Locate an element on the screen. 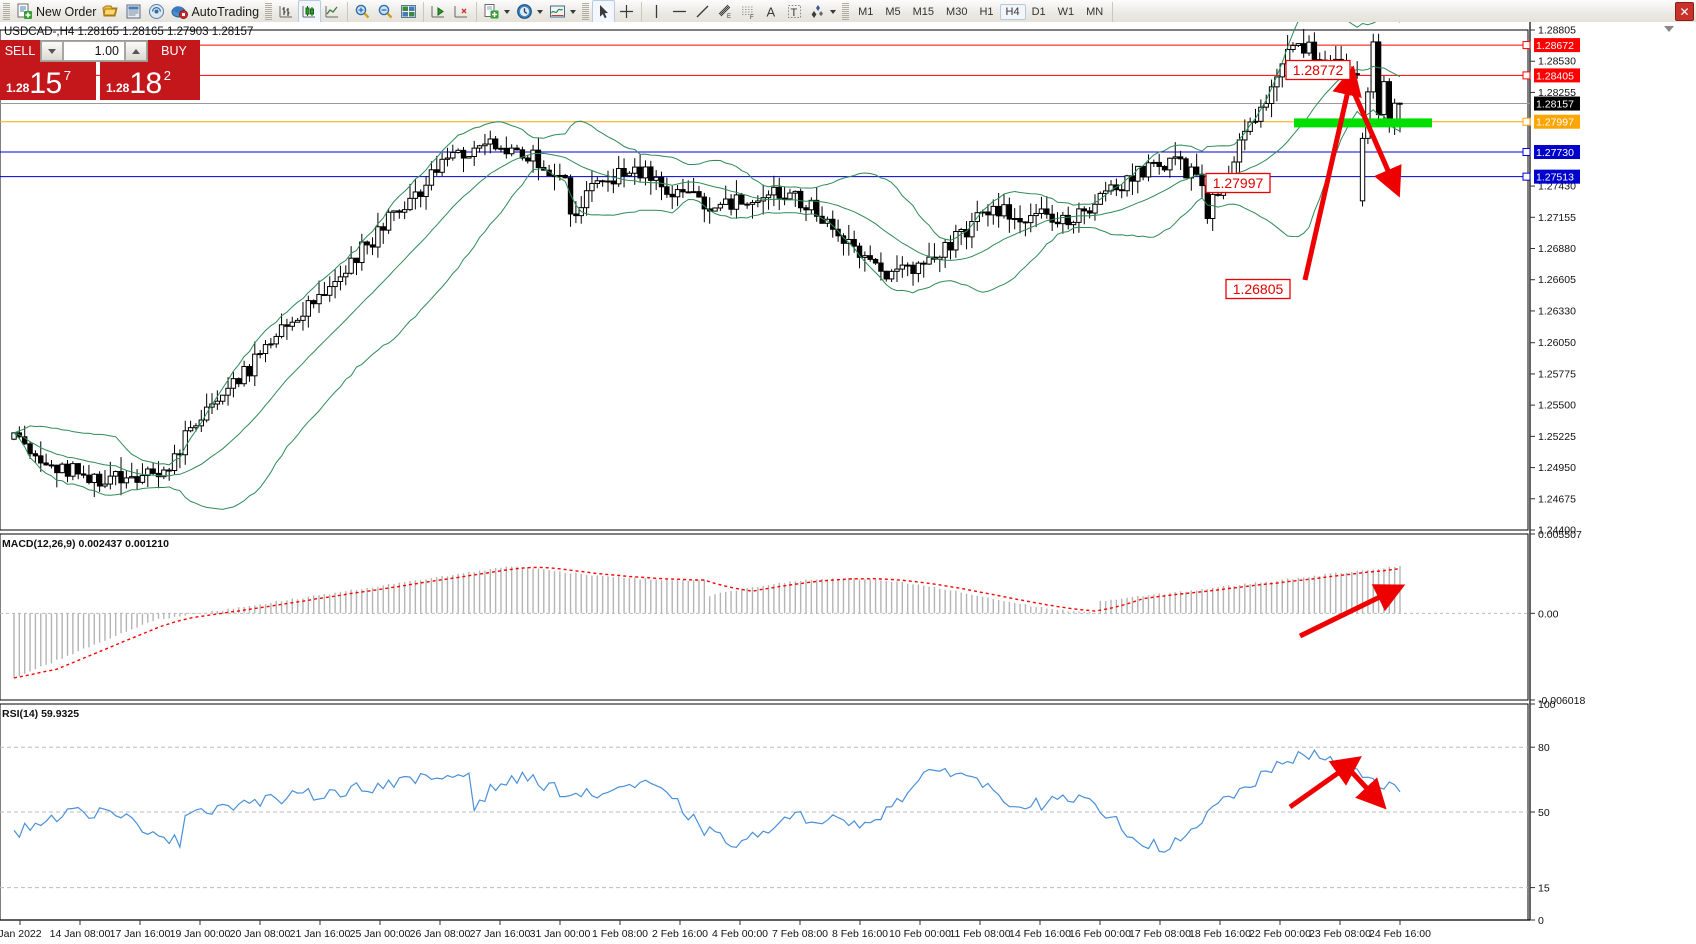 This screenshot has height=944, width=1696. horizontal-line-button is located at coordinates (679, 12).